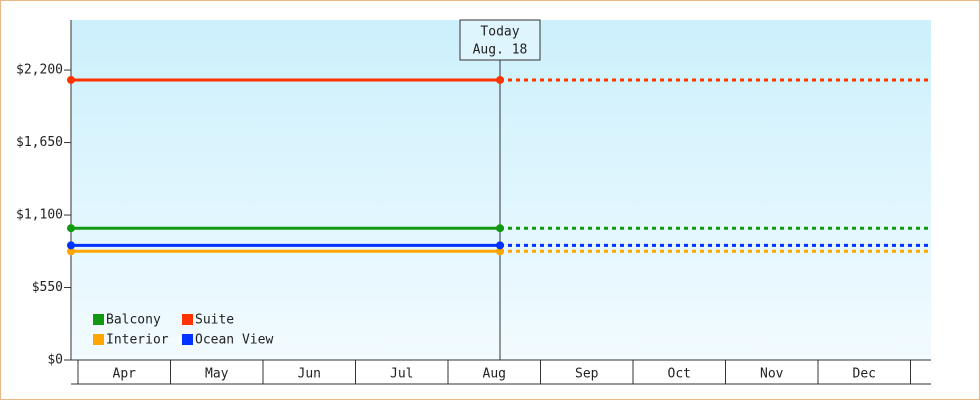  Describe the element at coordinates (39, 215) in the screenshot. I see `y-tick-label: $1,100` at that location.